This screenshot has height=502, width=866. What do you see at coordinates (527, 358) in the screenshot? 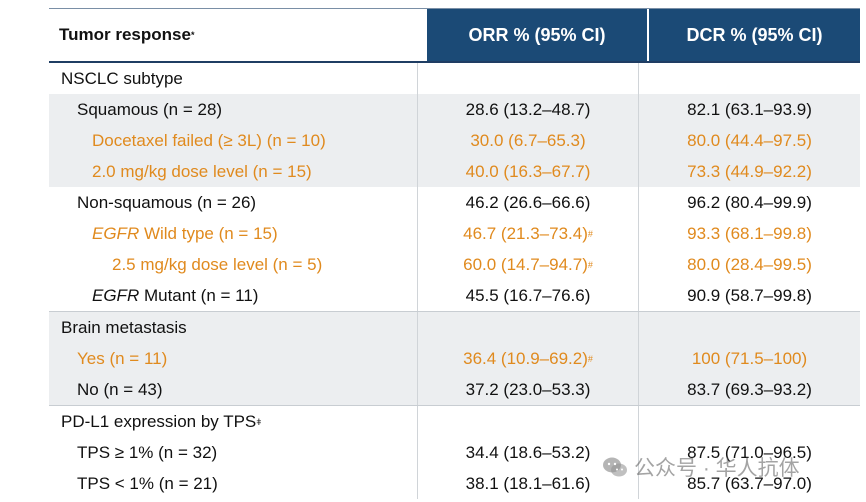
I see `row-orr: 36.4 (10.9–69.2) #` at bounding box center [527, 358].